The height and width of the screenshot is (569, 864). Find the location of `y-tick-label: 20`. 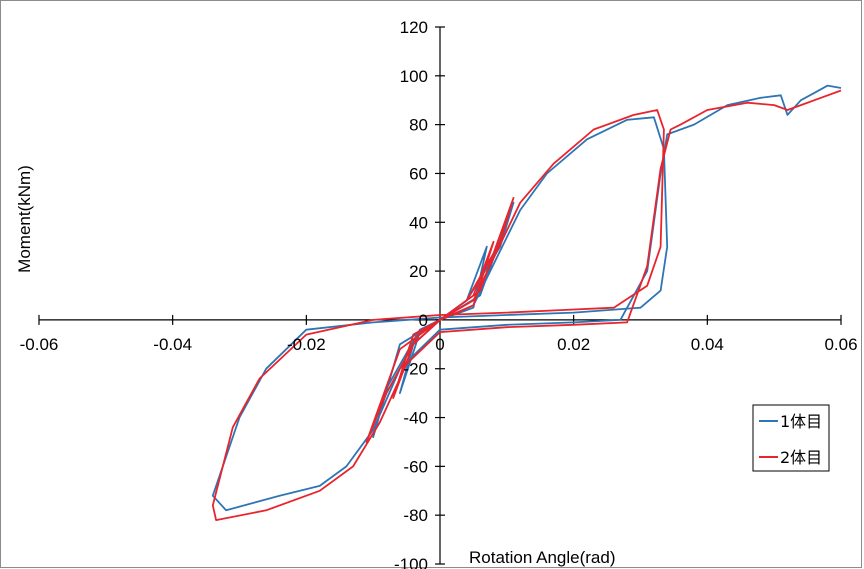

y-tick-label: 20 is located at coordinates (418, 271).